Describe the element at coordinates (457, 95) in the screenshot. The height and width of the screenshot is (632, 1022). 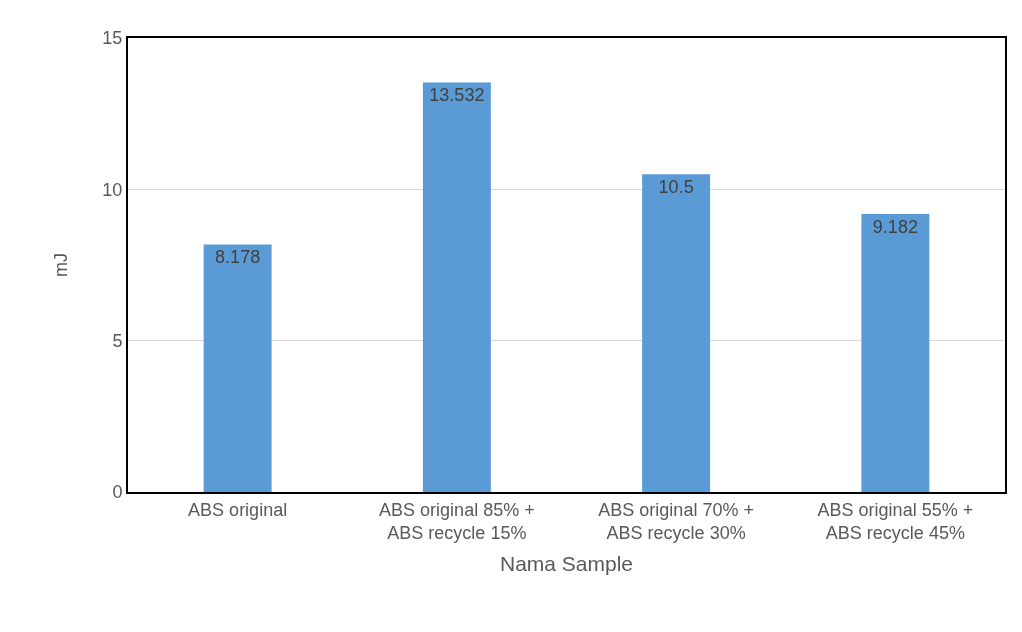
I see `data-label: 13.532` at that location.